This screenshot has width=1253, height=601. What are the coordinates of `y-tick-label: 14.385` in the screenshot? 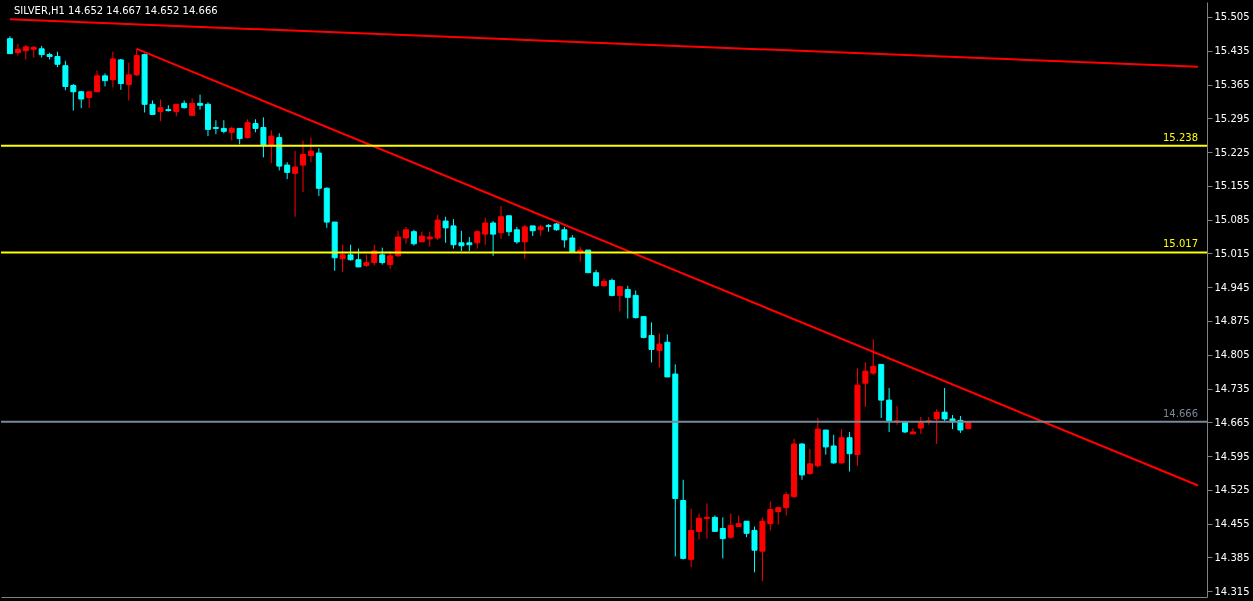 It's located at (1232, 557).